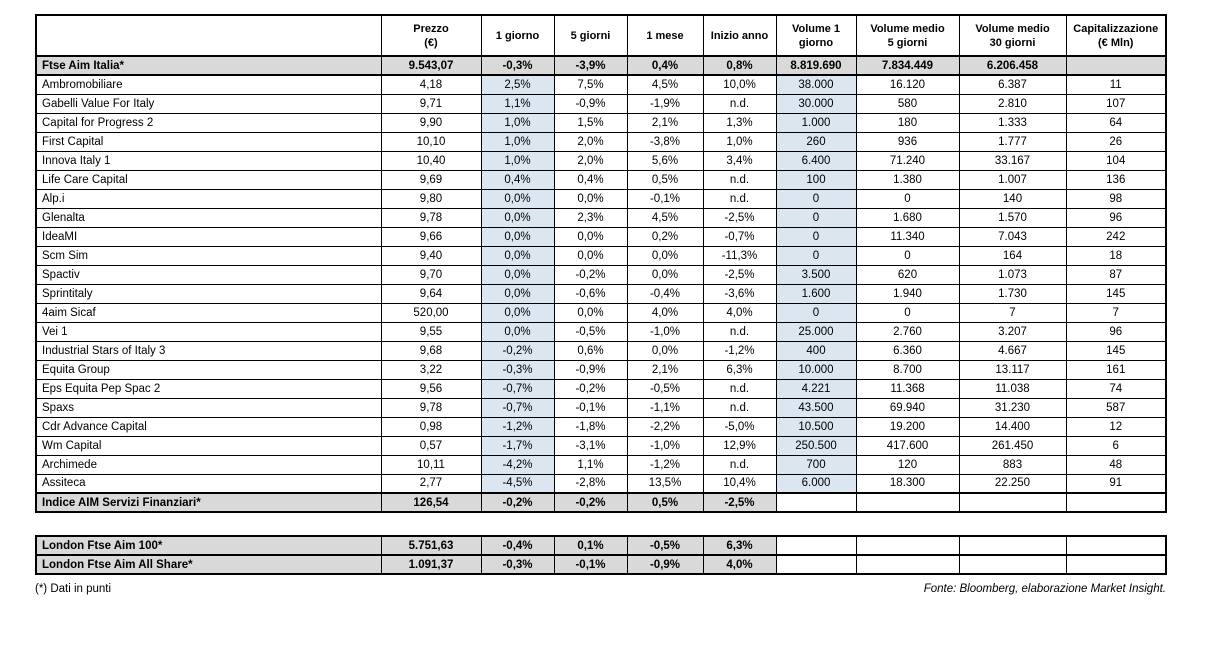 This screenshot has height=646, width=1207. What do you see at coordinates (1012, 103) in the screenshot?
I see `cell-volume-medio-30-giorni: 2.810` at bounding box center [1012, 103].